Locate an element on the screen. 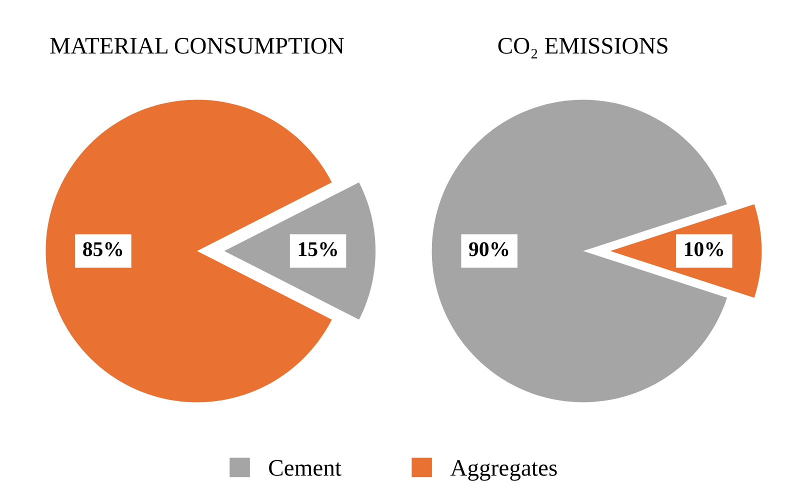 The image size is (788, 502). legend-label: Aggregates is located at coordinates (503, 470).